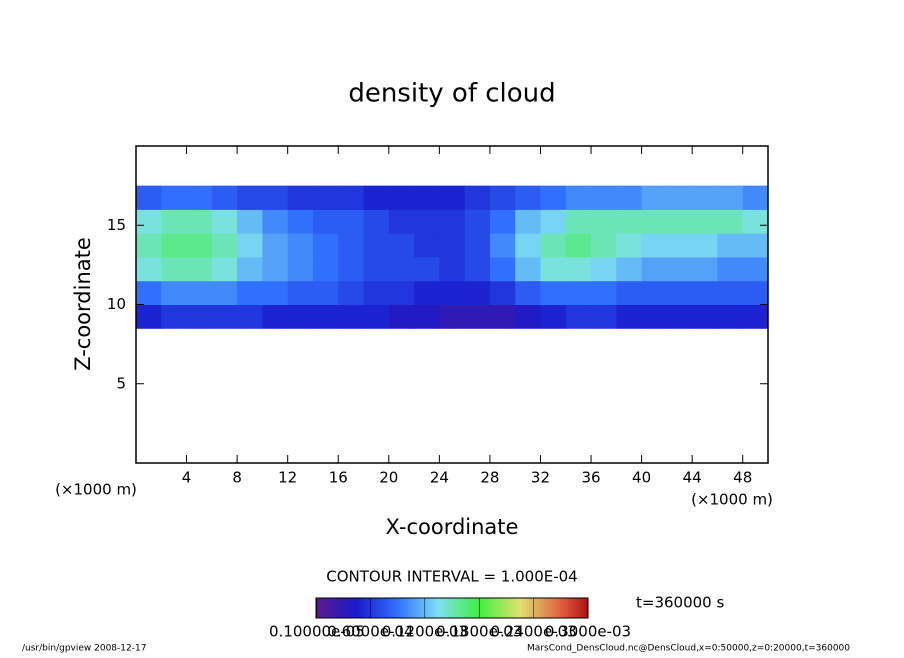 This screenshot has height=658, width=904. What do you see at coordinates (479, 632) in the screenshot?
I see `colorbar-tick-label: 0.1800e-03` at bounding box center [479, 632].